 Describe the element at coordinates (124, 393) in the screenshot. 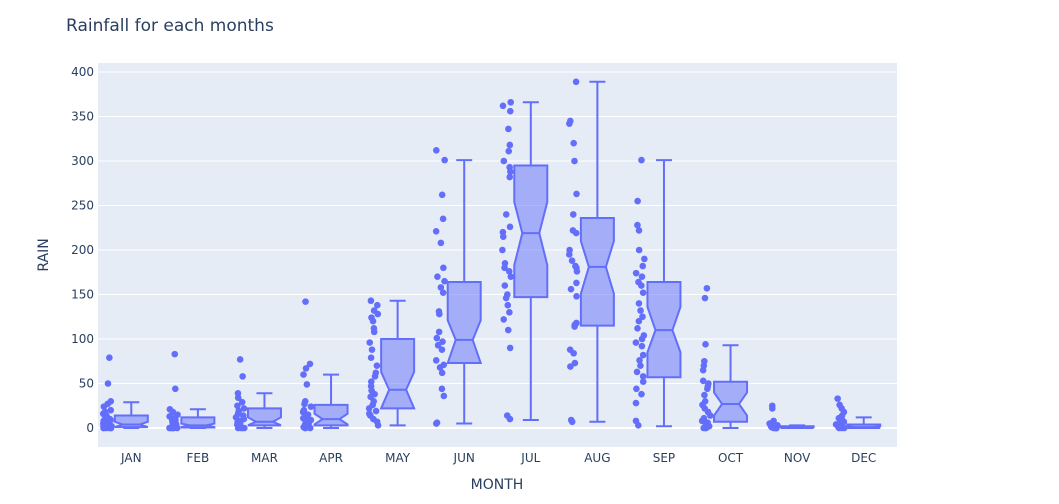

I see `box-jan` at that location.